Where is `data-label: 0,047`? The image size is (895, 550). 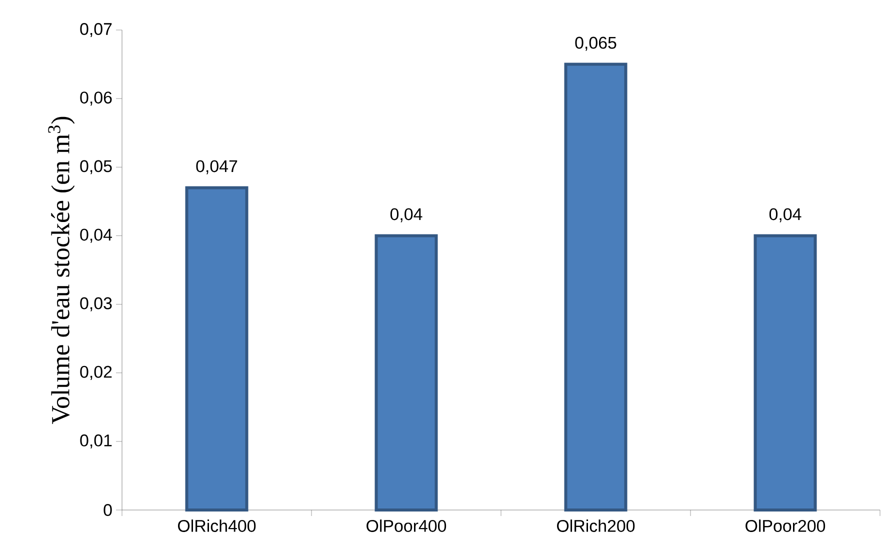
data-label: 0,047 is located at coordinates (217, 167).